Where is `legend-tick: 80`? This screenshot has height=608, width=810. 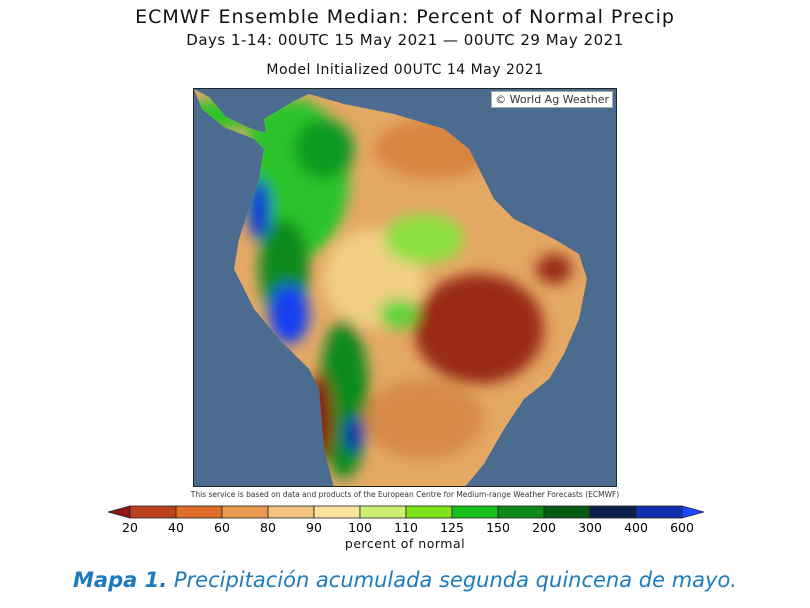
legend-tick: 80 is located at coordinates (268, 527).